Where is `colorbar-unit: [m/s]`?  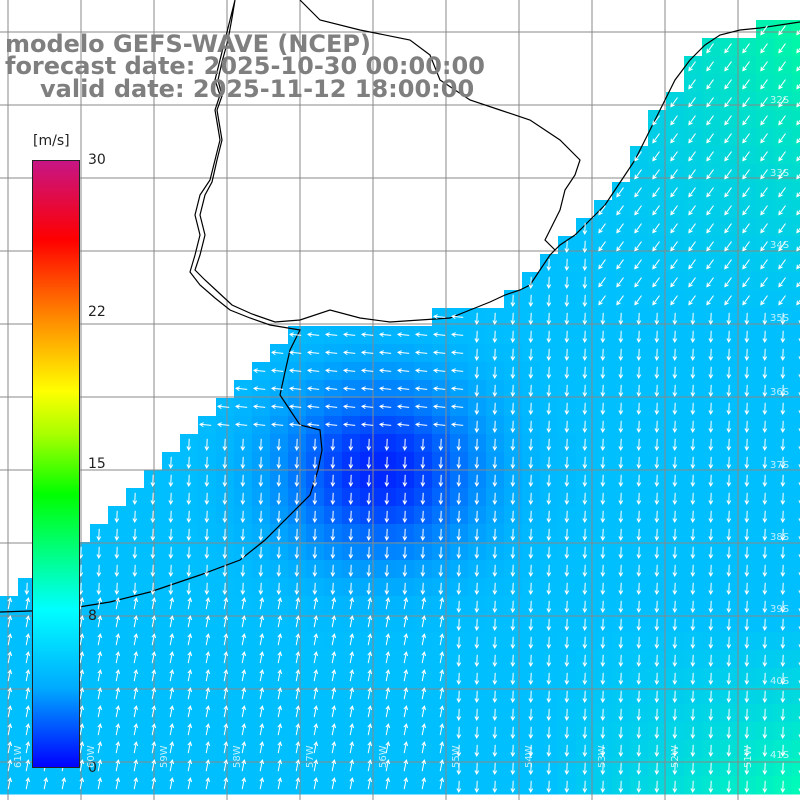 colorbar-unit: [m/s] is located at coordinates (51, 141).